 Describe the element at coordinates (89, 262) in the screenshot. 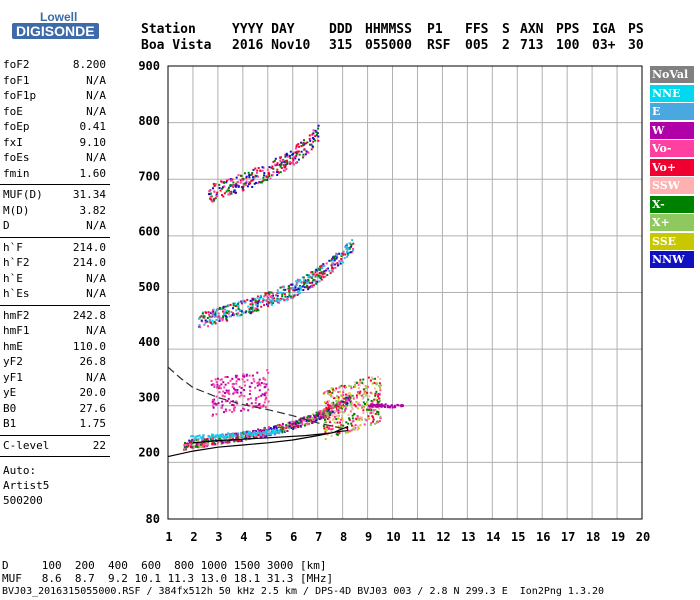

I see `param-value: 214.0` at that location.